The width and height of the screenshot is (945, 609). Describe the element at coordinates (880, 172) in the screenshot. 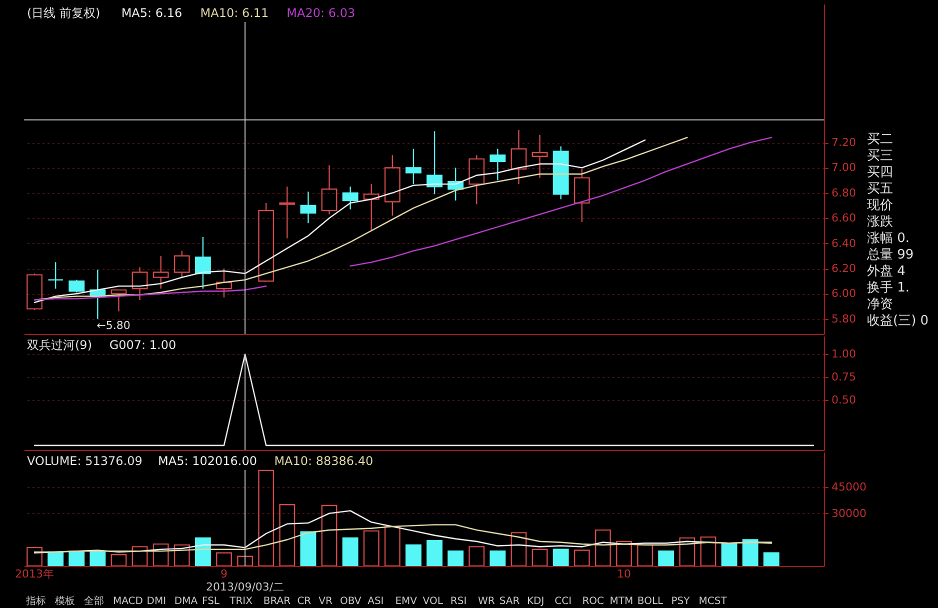

I see `text: 买四` at that location.